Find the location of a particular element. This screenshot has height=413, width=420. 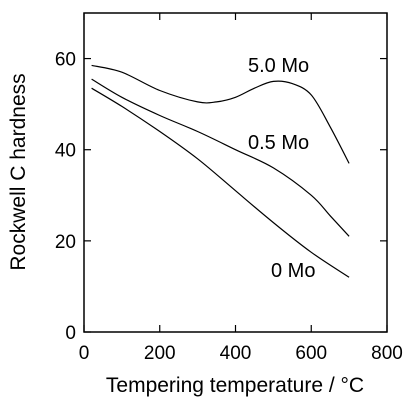

series-0-mo-label: 0 Mo is located at coordinates (293, 271).